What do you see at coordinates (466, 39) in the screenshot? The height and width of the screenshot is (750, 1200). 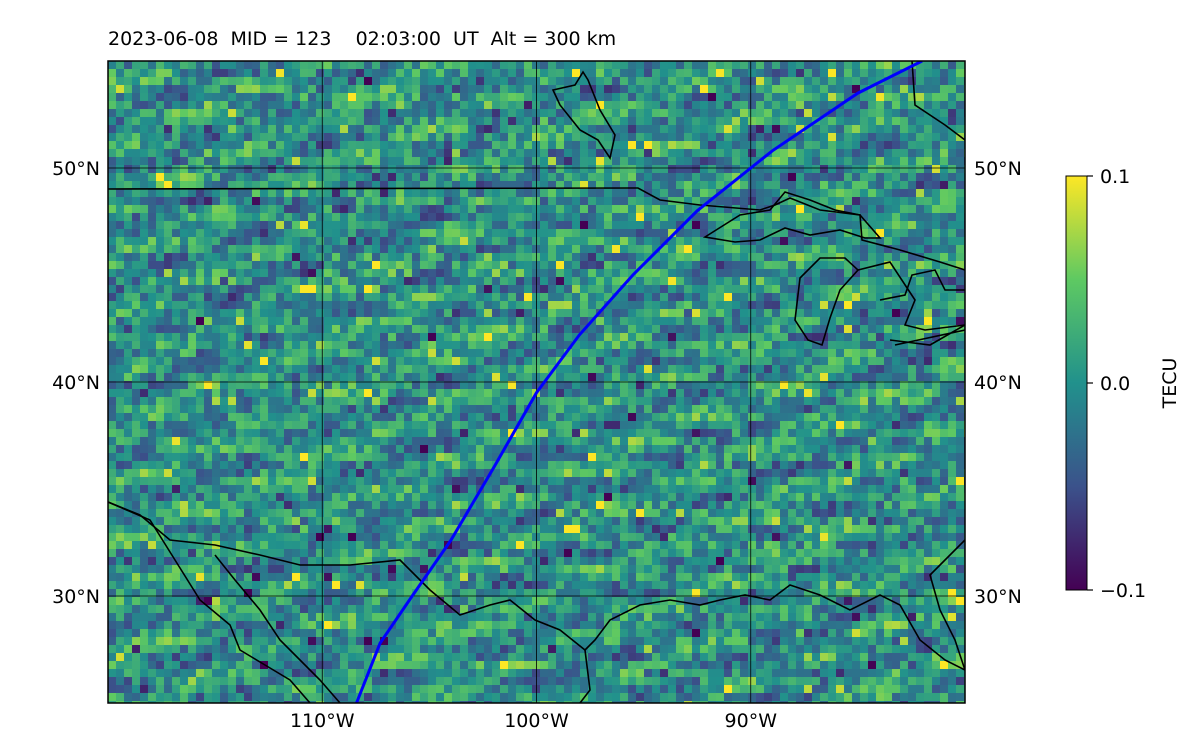 I see `title-time-unit: UT` at bounding box center [466, 39].